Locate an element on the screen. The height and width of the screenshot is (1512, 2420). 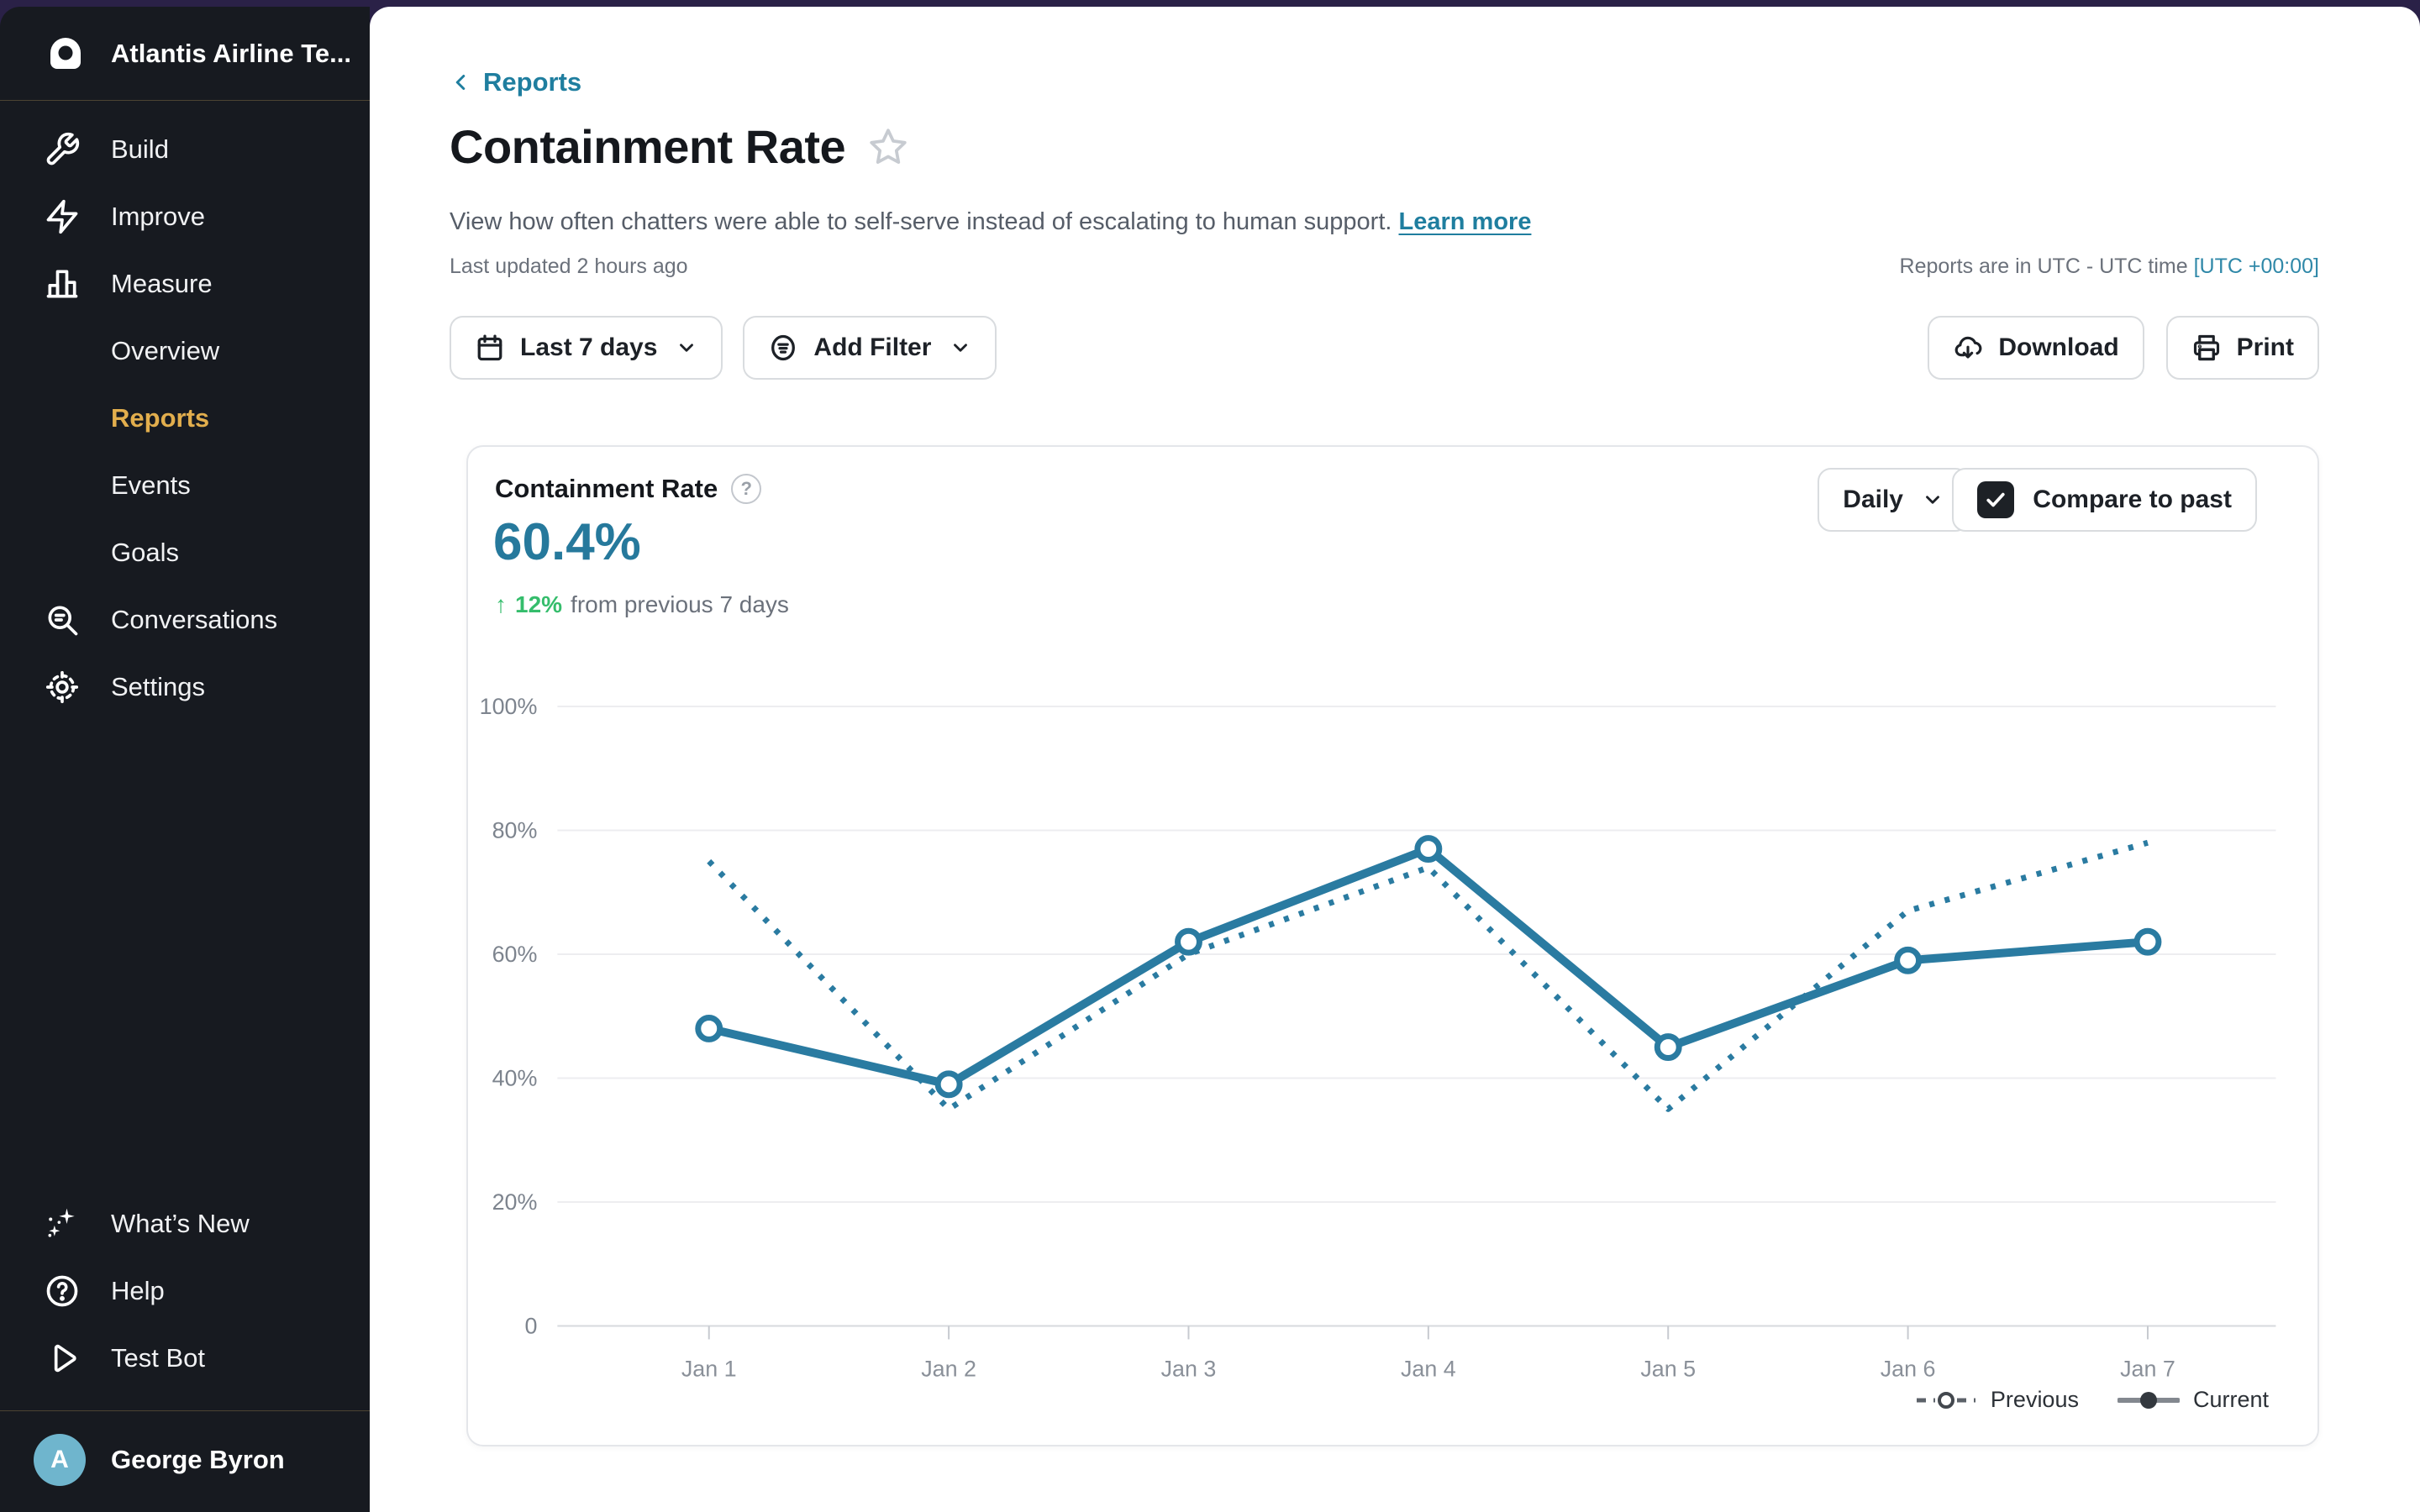
help-icon: ? is located at coordinates (747, 489).